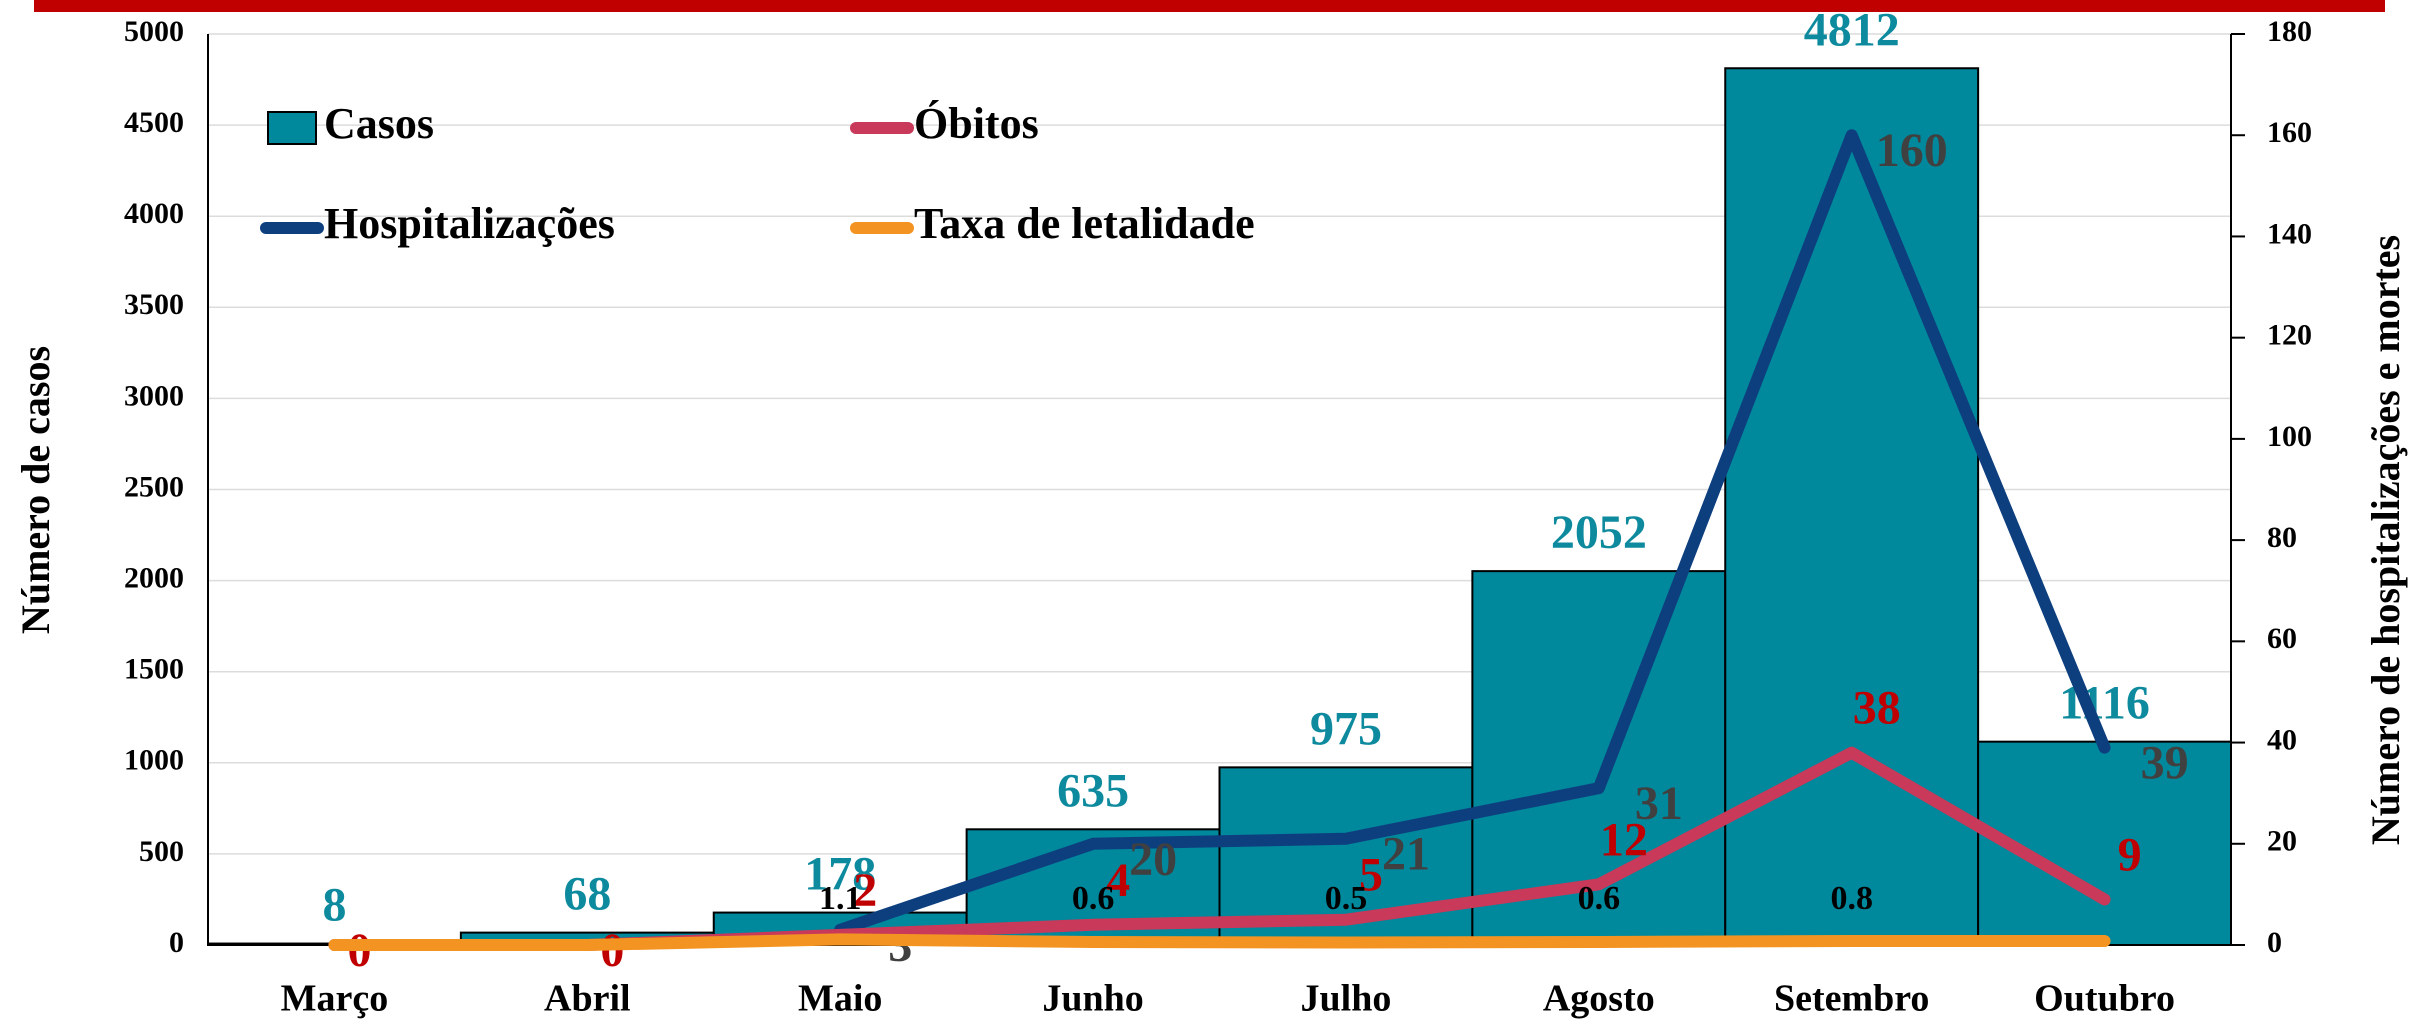 This screenshot has width=2417, height=1025. What do you see at coordinates (587, 894) in the screenshot?
I see `data-label: 68` at bounding box center [587, 894].